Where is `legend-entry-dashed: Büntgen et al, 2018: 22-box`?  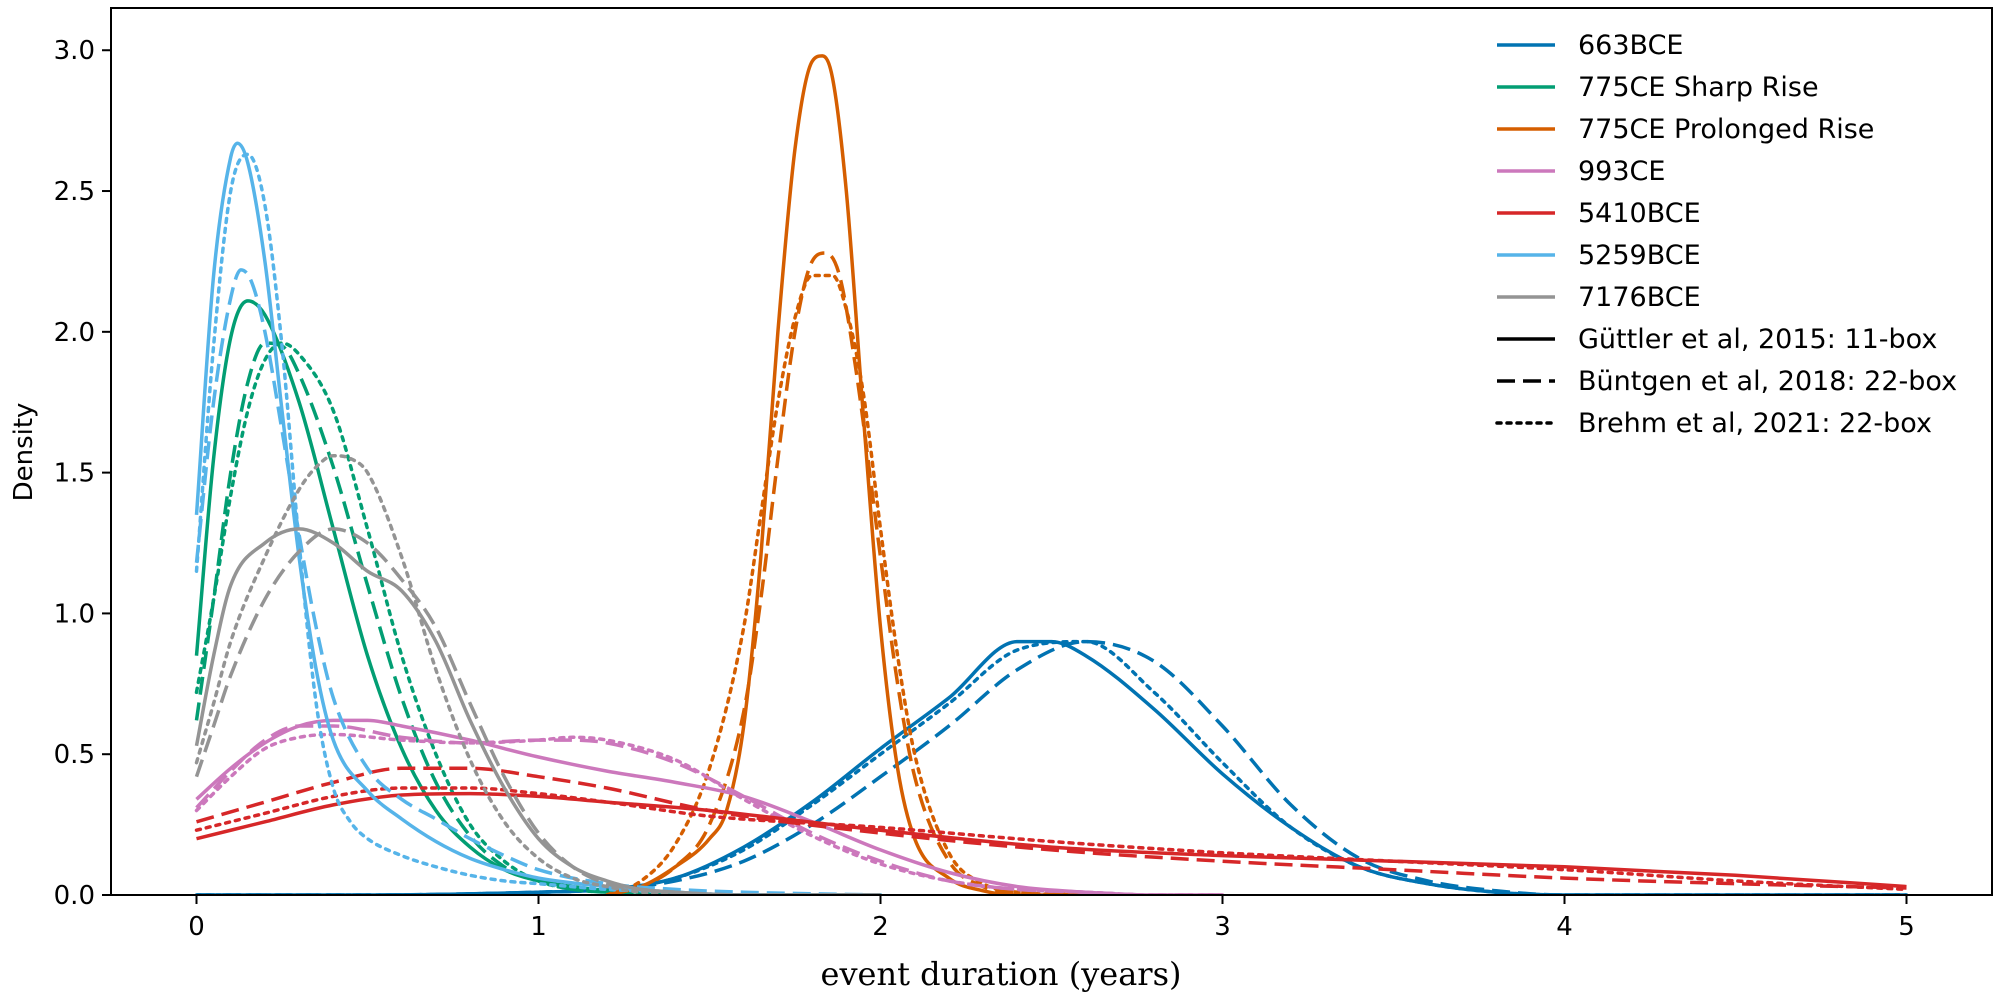
legend-entry-dashed: Büntgen et al, 2018: 22-box is located at coordinates (1727, 381).